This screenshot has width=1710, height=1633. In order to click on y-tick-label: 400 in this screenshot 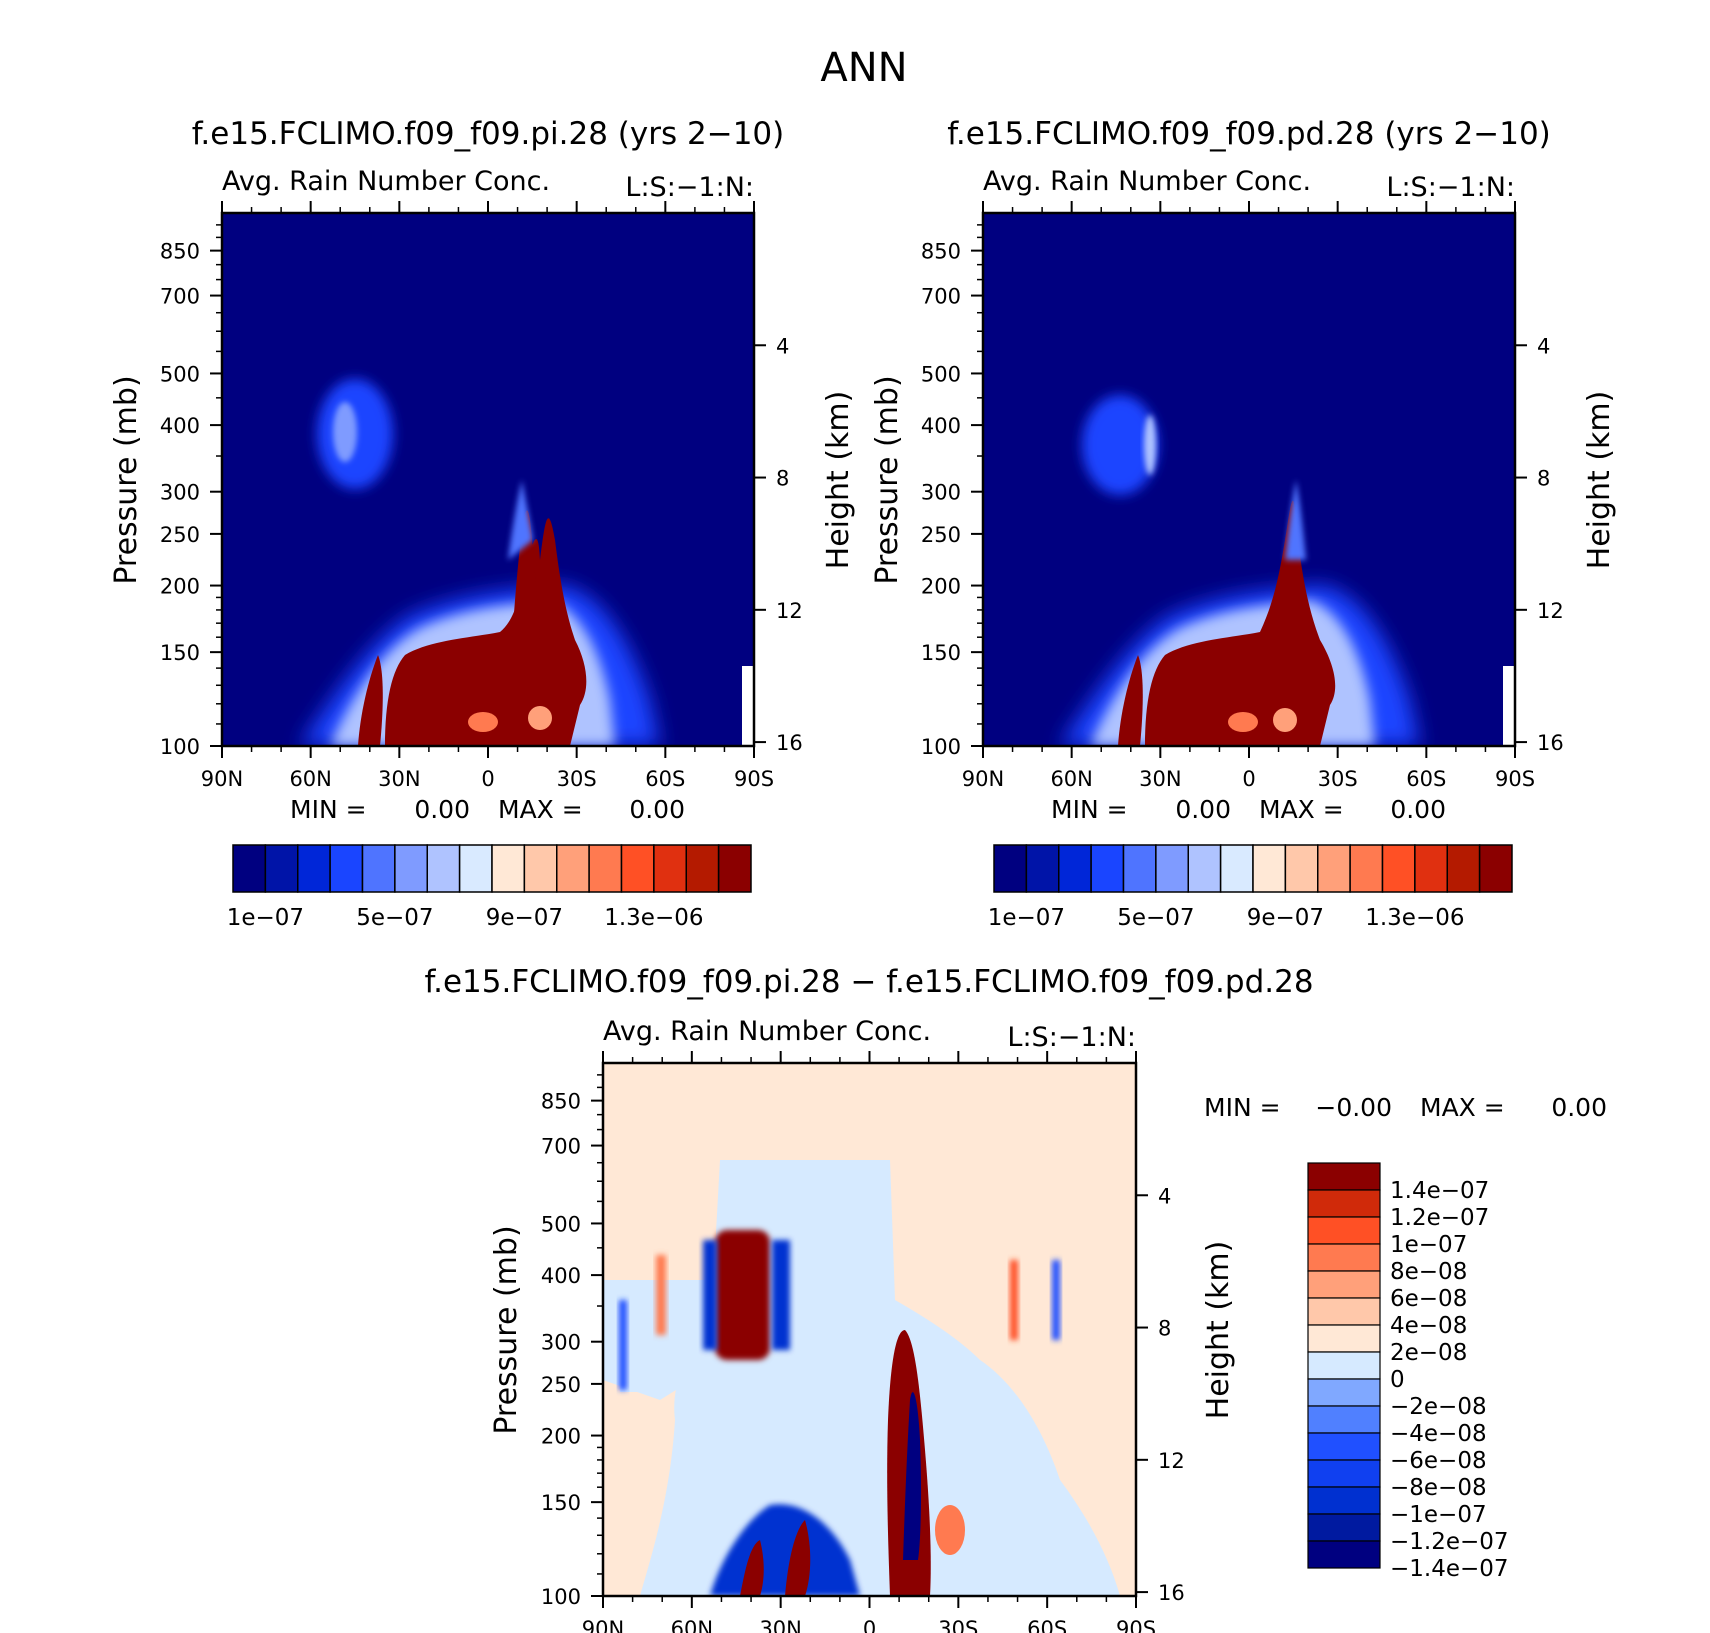, I will do `click(180, 426)`.